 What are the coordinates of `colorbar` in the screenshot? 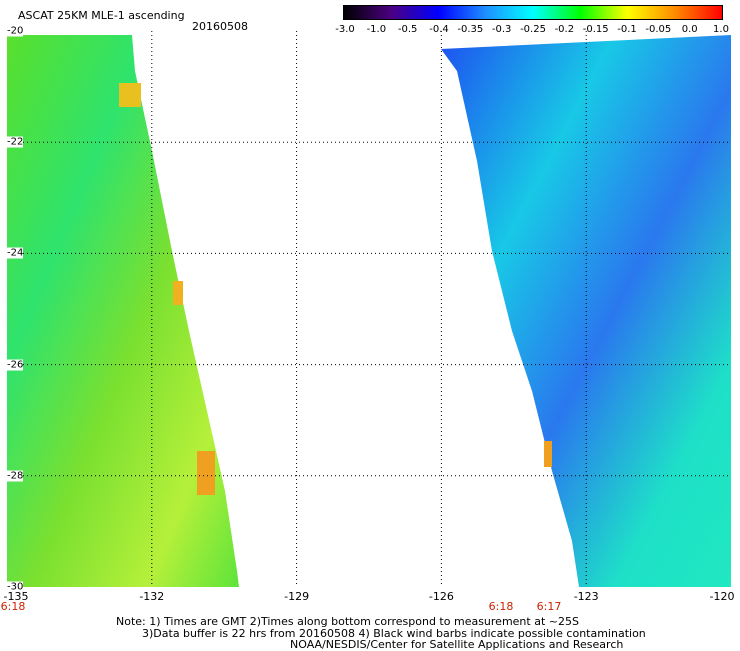 It's located at (533, 12).